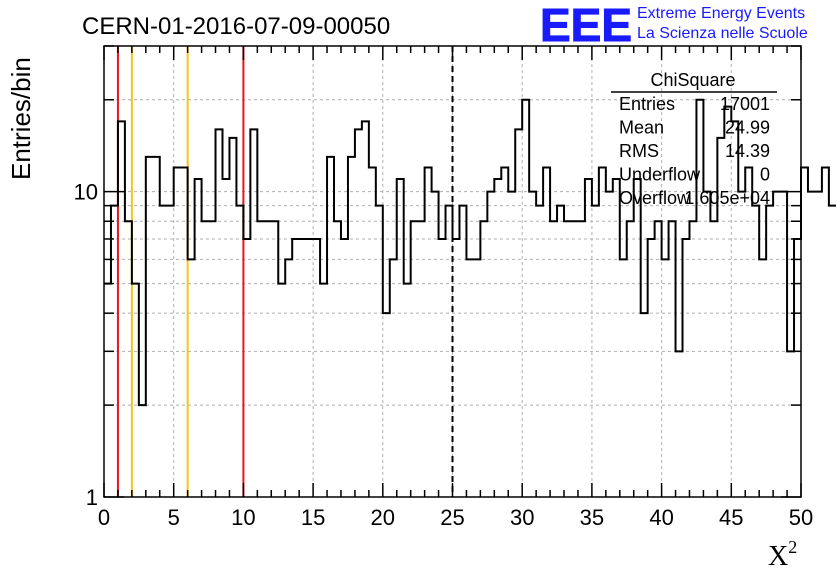 The height and width of the screenshot is (572, 836). What do you see at coordinates (641, 128) in the screenshot?
I see `stats-label: Mean` at bounding box center [641, 128].